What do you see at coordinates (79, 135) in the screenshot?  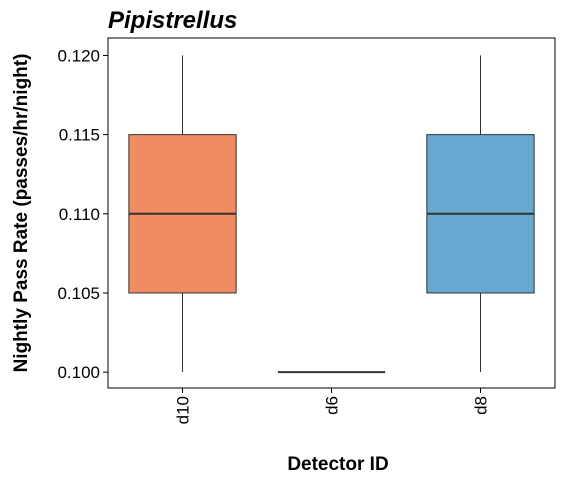 I see `y-tick-label: 0.115` at bounding box center [79, 135].